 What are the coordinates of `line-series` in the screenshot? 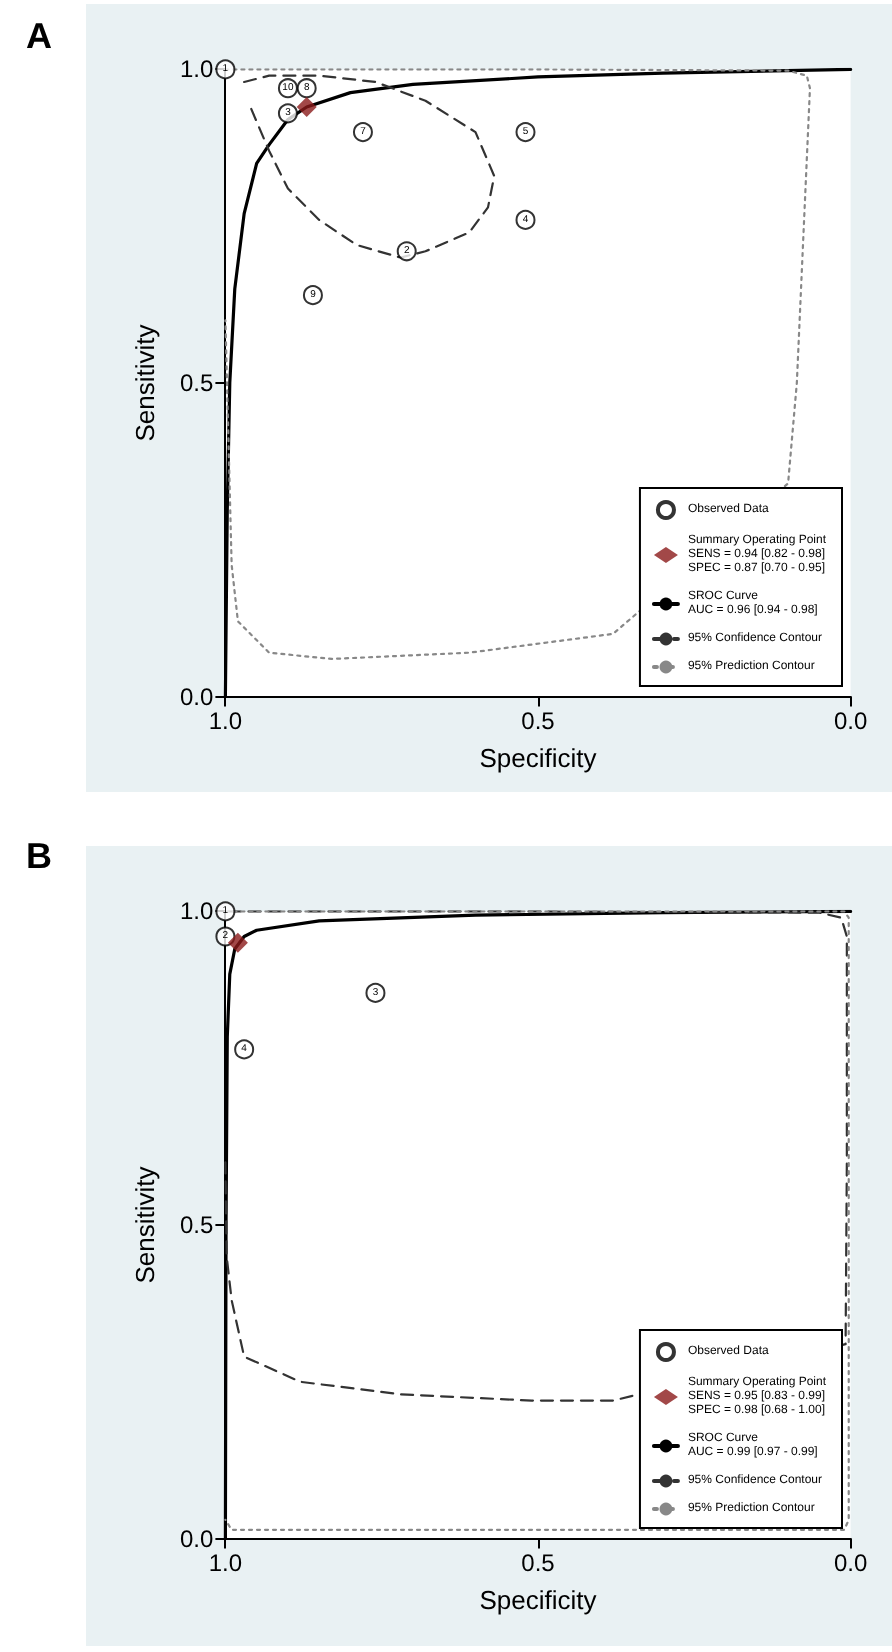 It's located at (369, 166).